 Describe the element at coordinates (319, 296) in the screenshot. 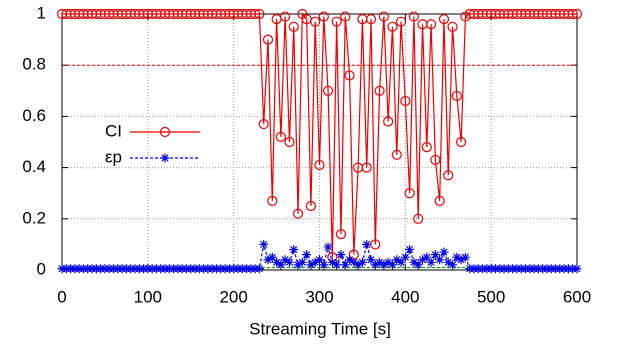

I see `x-tick-label: 300` at that location.